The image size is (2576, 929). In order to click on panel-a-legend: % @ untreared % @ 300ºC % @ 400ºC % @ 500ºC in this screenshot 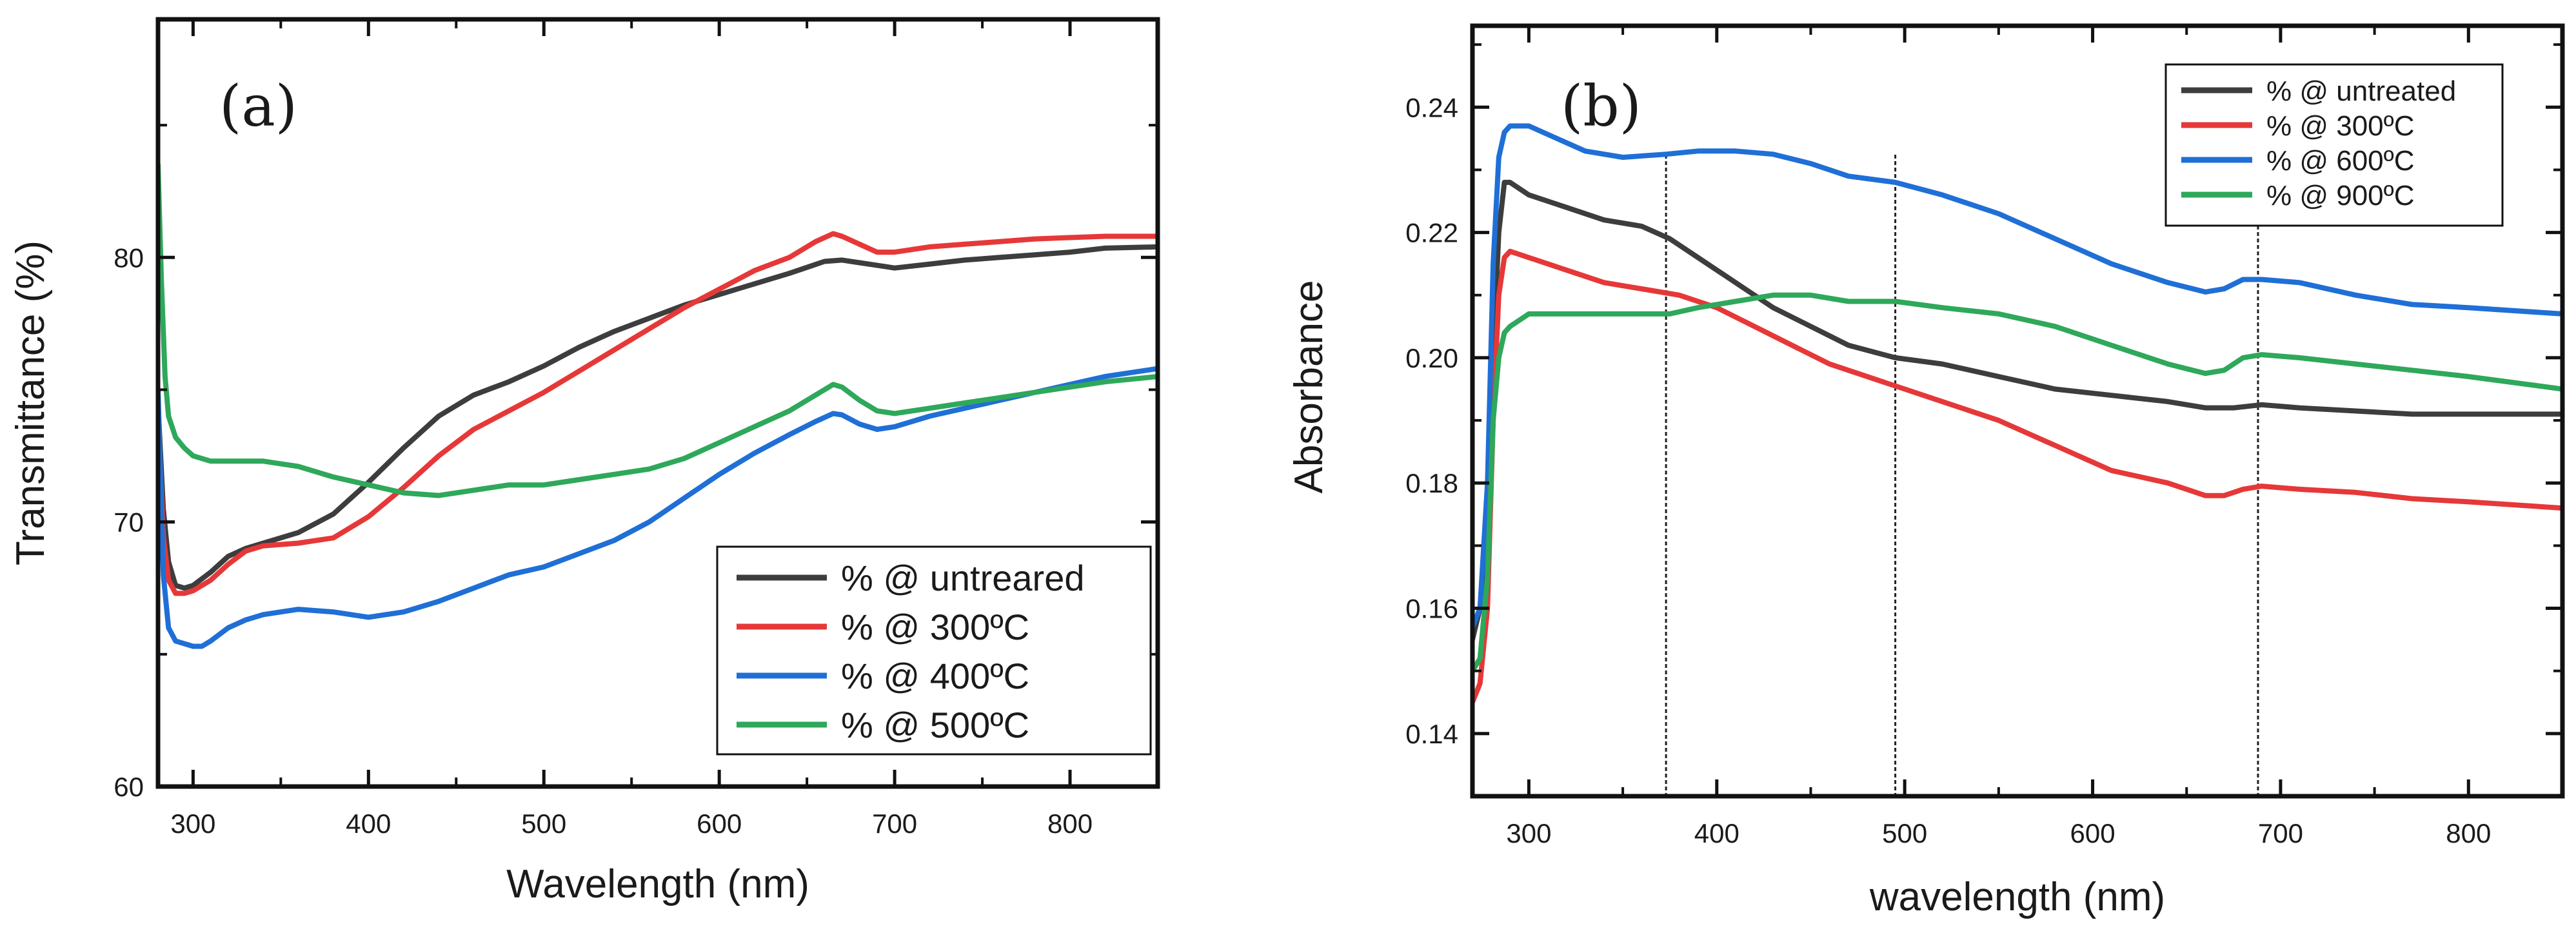, I will do `click(934, 650)`.